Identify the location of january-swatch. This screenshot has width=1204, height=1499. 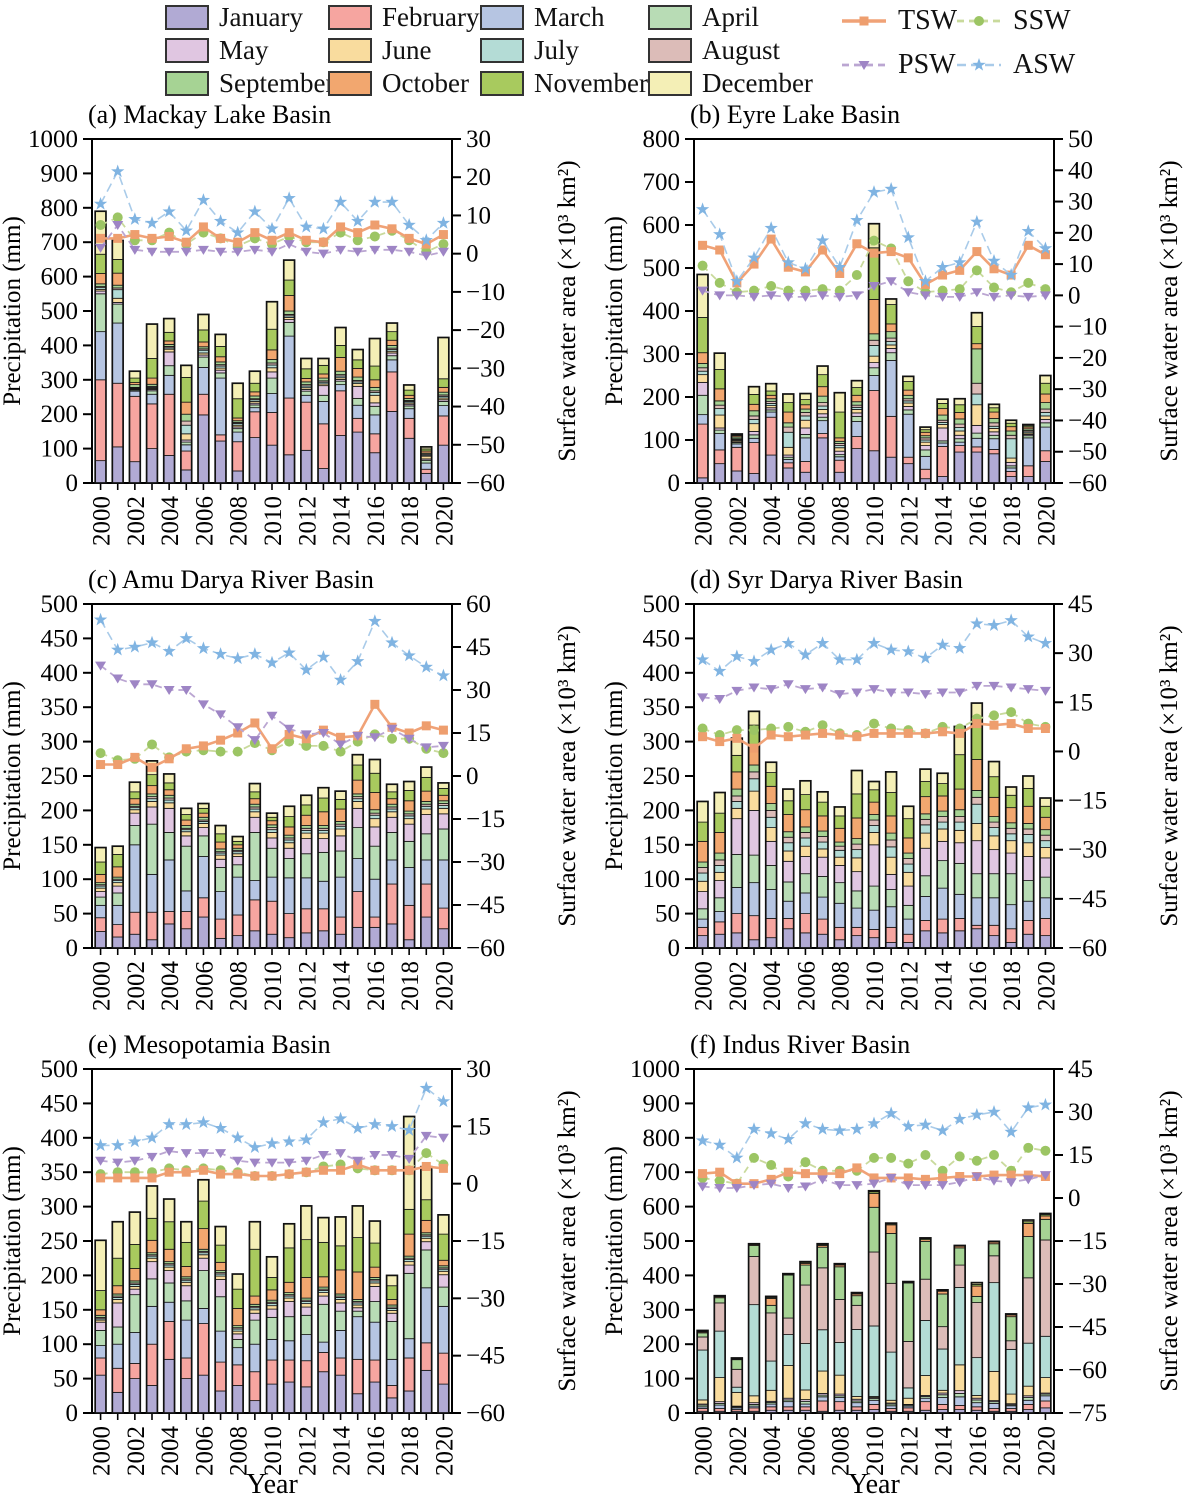
(187, 17).